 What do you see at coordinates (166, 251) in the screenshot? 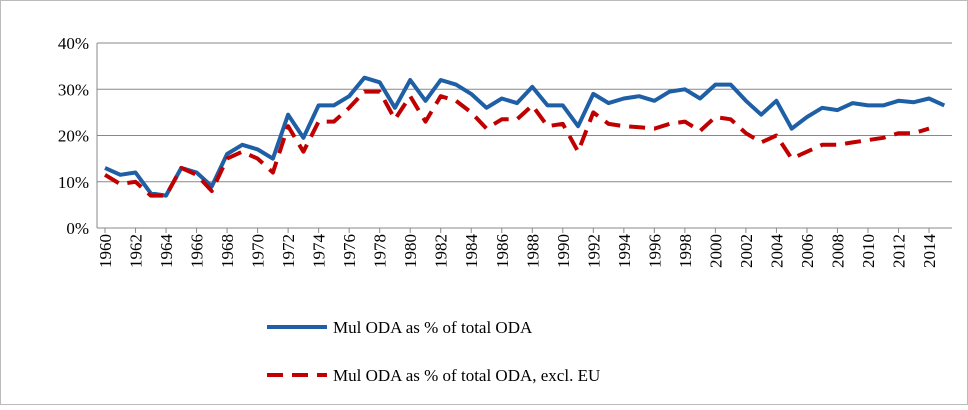
I see `x-tick-label: 1964` at bounding box center [166, 251].